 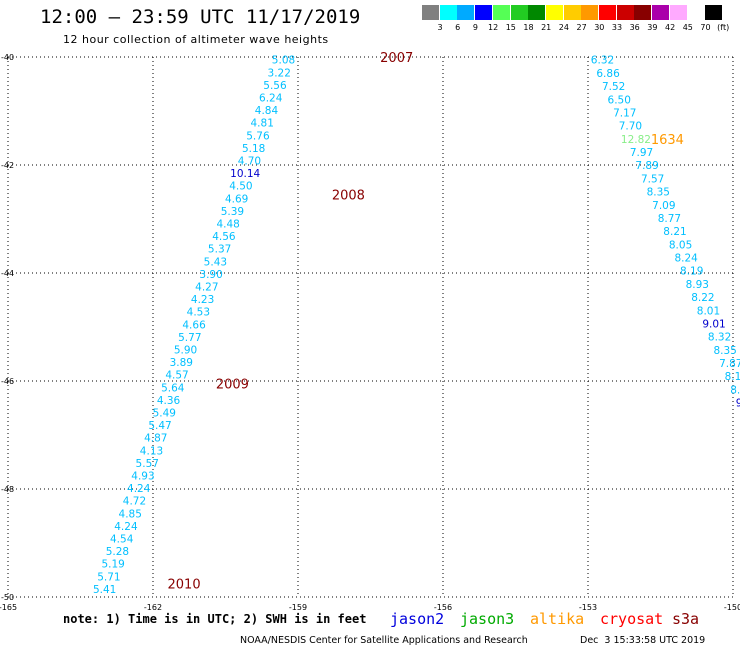 What do you see at coordinates (663, 206) in the screenshot?
I see `wave-height-value: 7.09` at bounding box center [663, 206].